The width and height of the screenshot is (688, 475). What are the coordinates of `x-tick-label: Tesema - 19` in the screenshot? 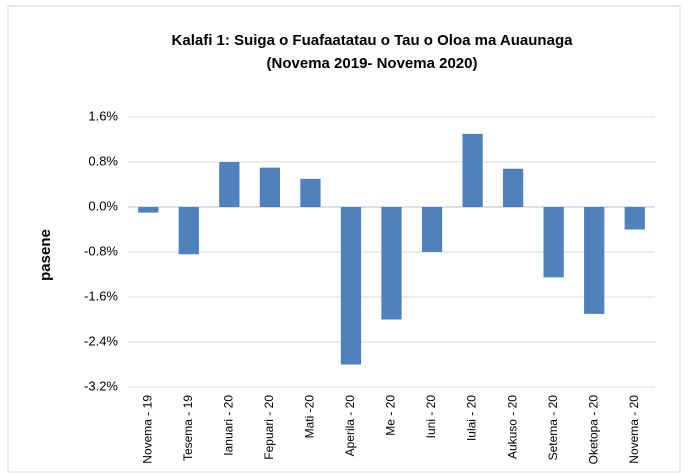 It's located at (188, 428).